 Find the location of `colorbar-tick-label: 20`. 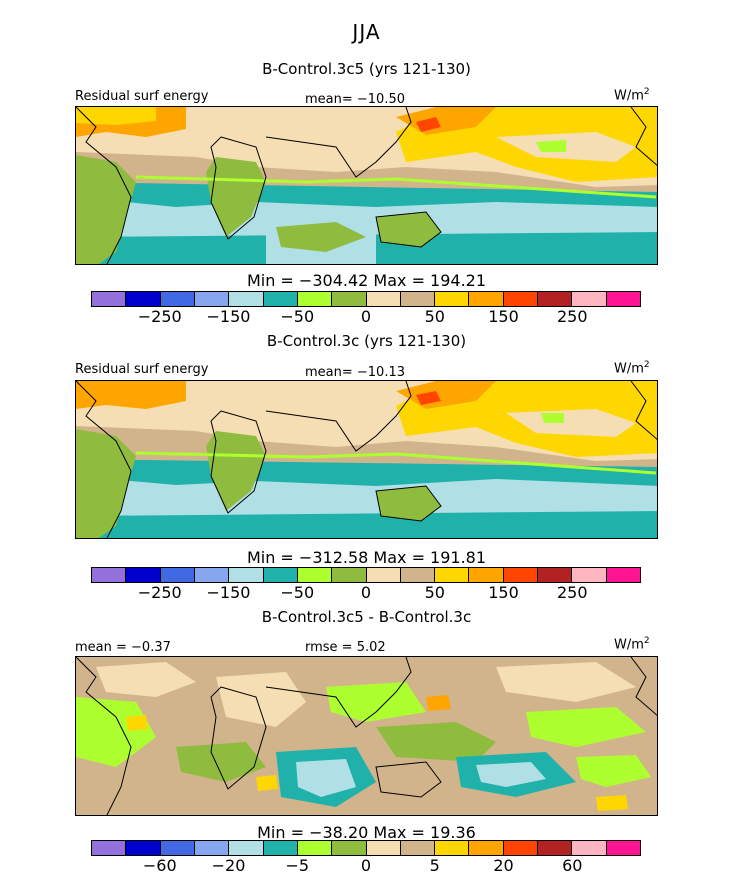

colorbar-tick-label: 20 is located at coordinates (503, 865).